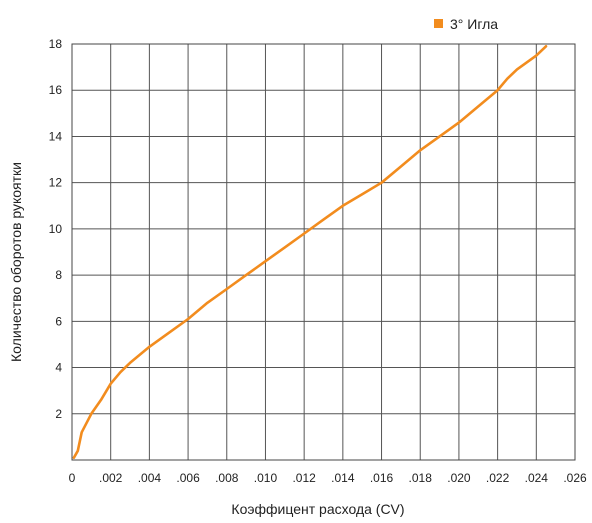 The image size is (592, 523). Describe the element at coordinates (58, 321) in the screenshot. I see `y-tick-label: 6` at that location.